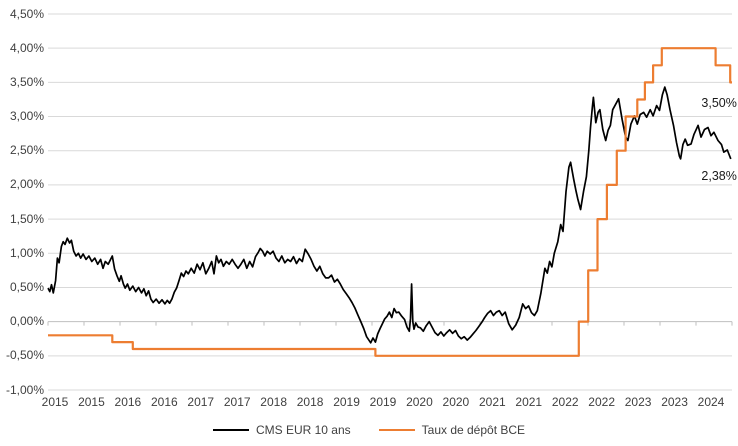 This screenshot has width=738, height=446. I want to click on y-axis-label: 1,00%, so click(26, 252).